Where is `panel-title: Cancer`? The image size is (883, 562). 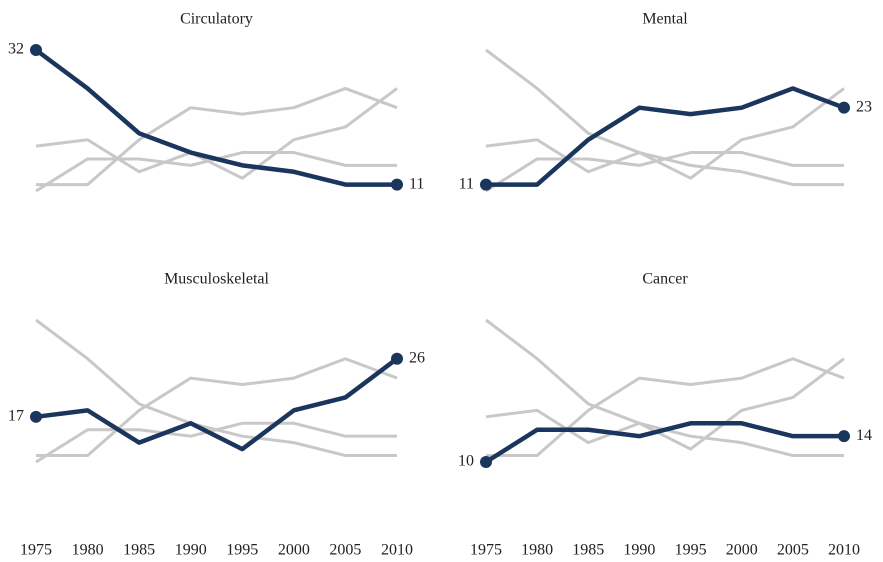
panel-title: Cancer is located at coordinates (665, 279).